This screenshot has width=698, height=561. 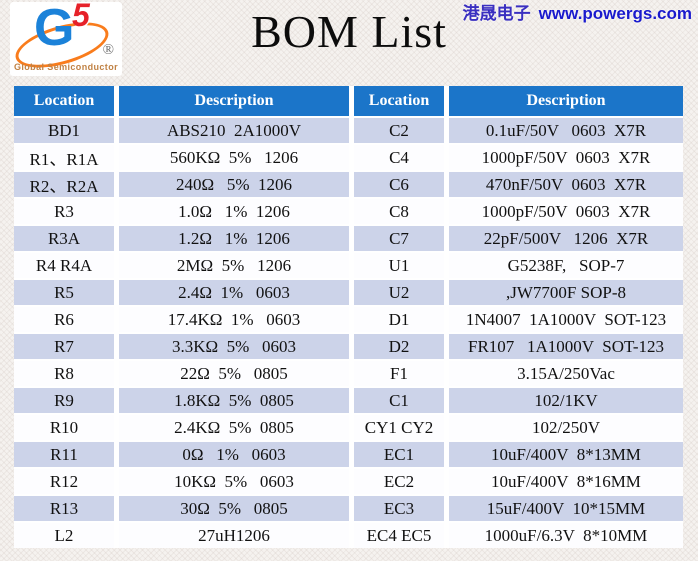 I want to click on location-cell: EC4 EC5, so click(x=399, y=535).